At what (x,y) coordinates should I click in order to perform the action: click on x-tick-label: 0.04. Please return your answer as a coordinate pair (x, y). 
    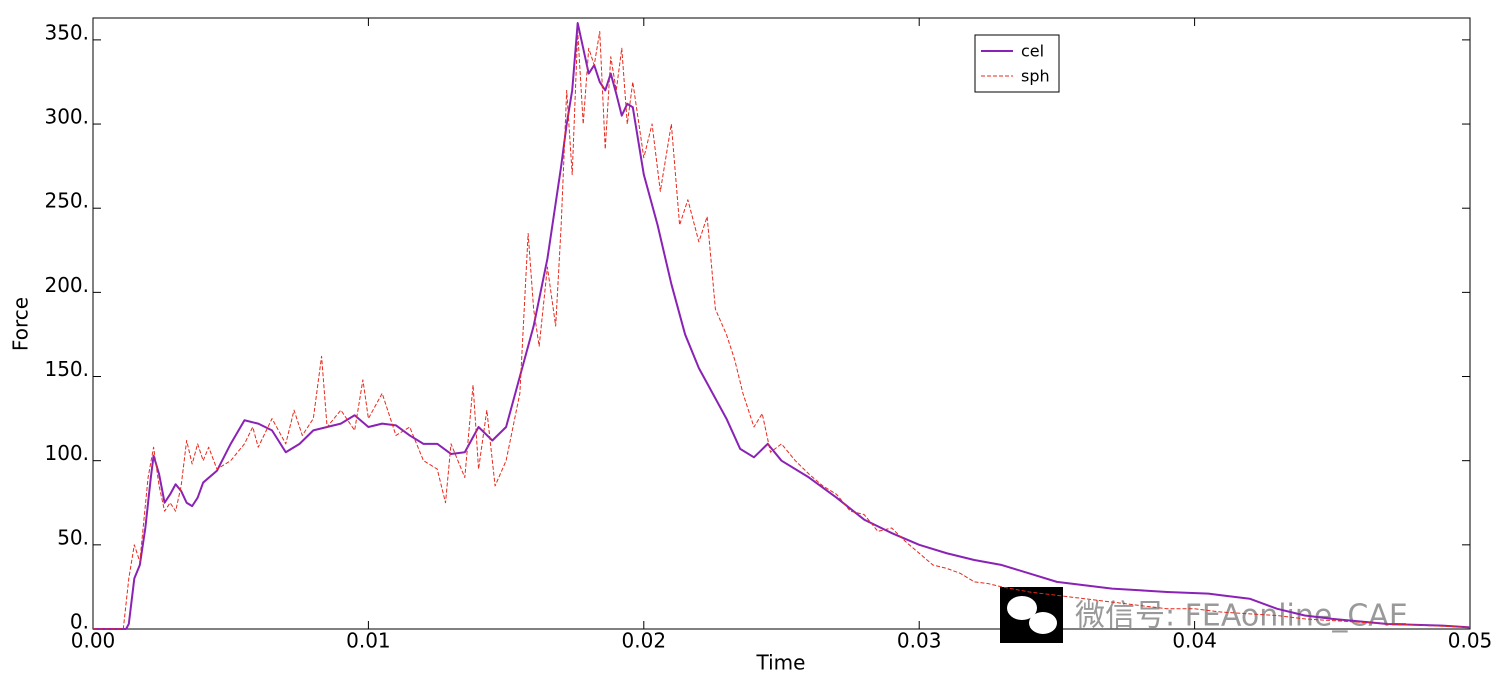
    Looking at the image, I should click on (1194, 641).